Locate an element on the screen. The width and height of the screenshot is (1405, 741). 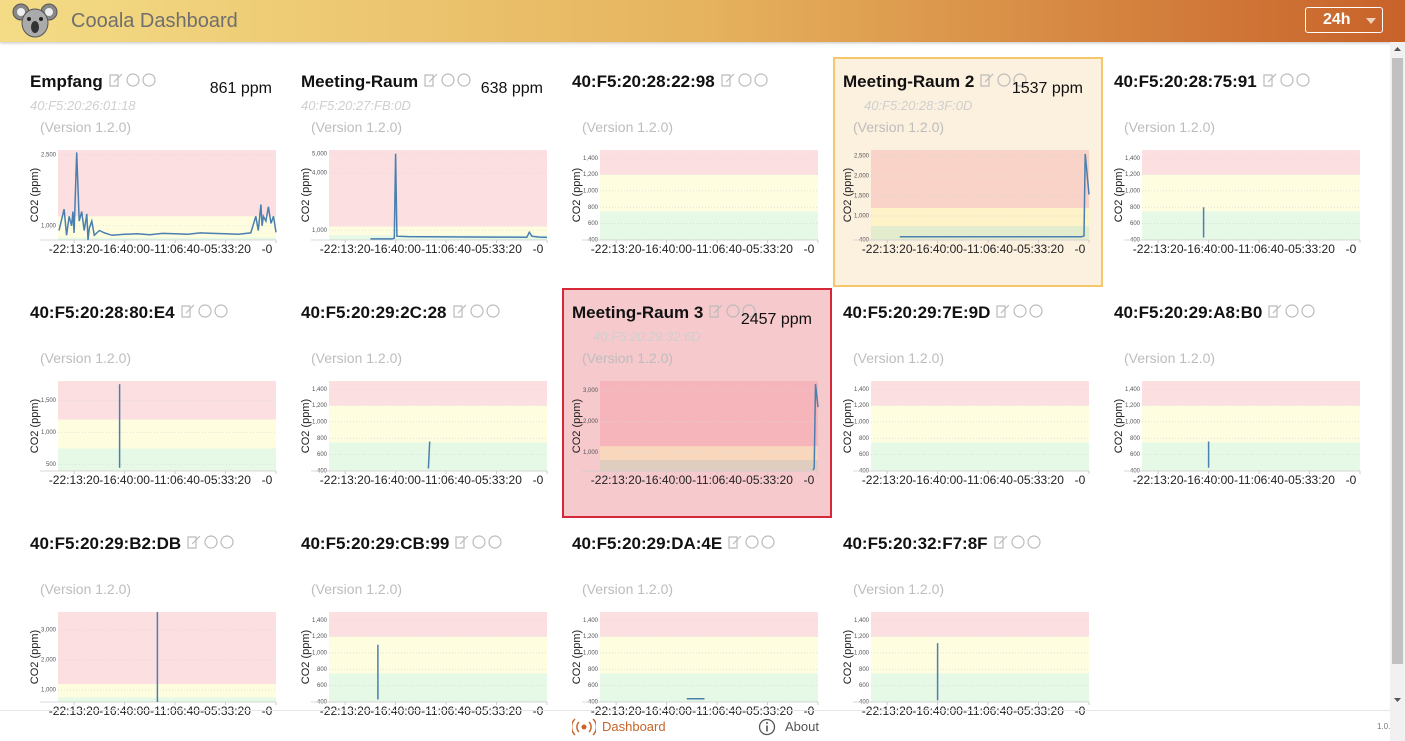
sensor-name: 40:F5:20:28:22:98 is located at coordinates (643, 81).